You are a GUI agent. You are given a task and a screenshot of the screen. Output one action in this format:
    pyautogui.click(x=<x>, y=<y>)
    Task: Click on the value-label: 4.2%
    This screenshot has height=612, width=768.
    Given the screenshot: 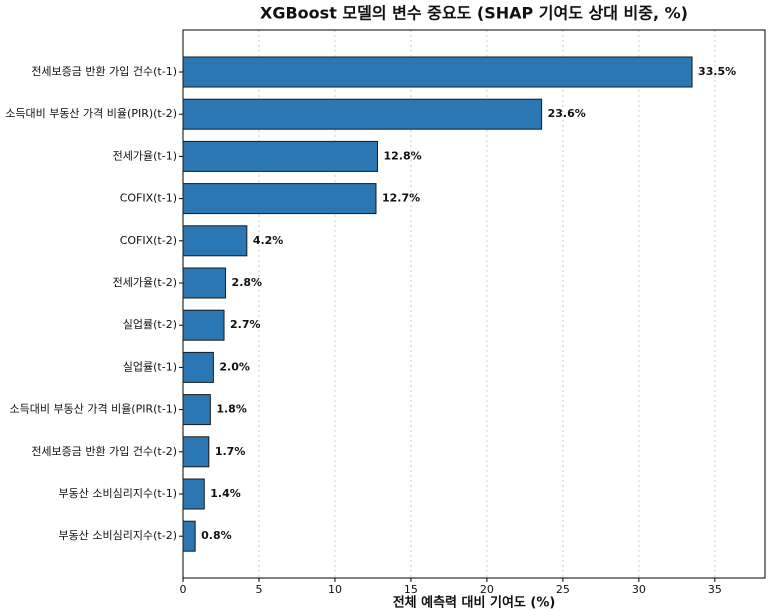 What is the action you would take?
    pyautogui.click(x=268, y=240)
    